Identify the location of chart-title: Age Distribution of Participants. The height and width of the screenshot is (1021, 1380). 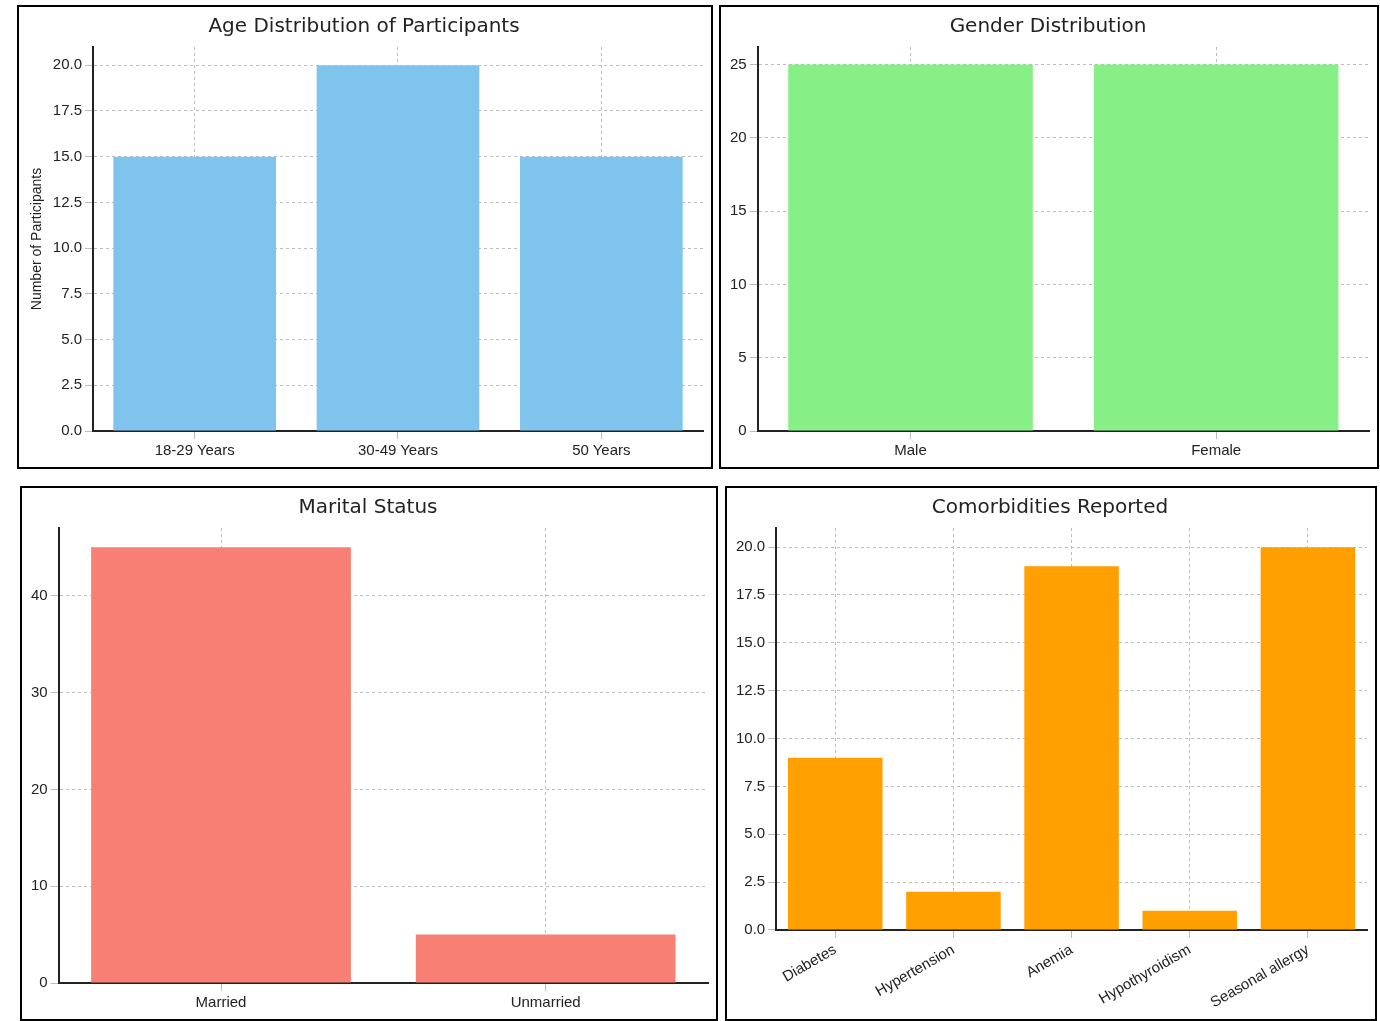
(364, 25).